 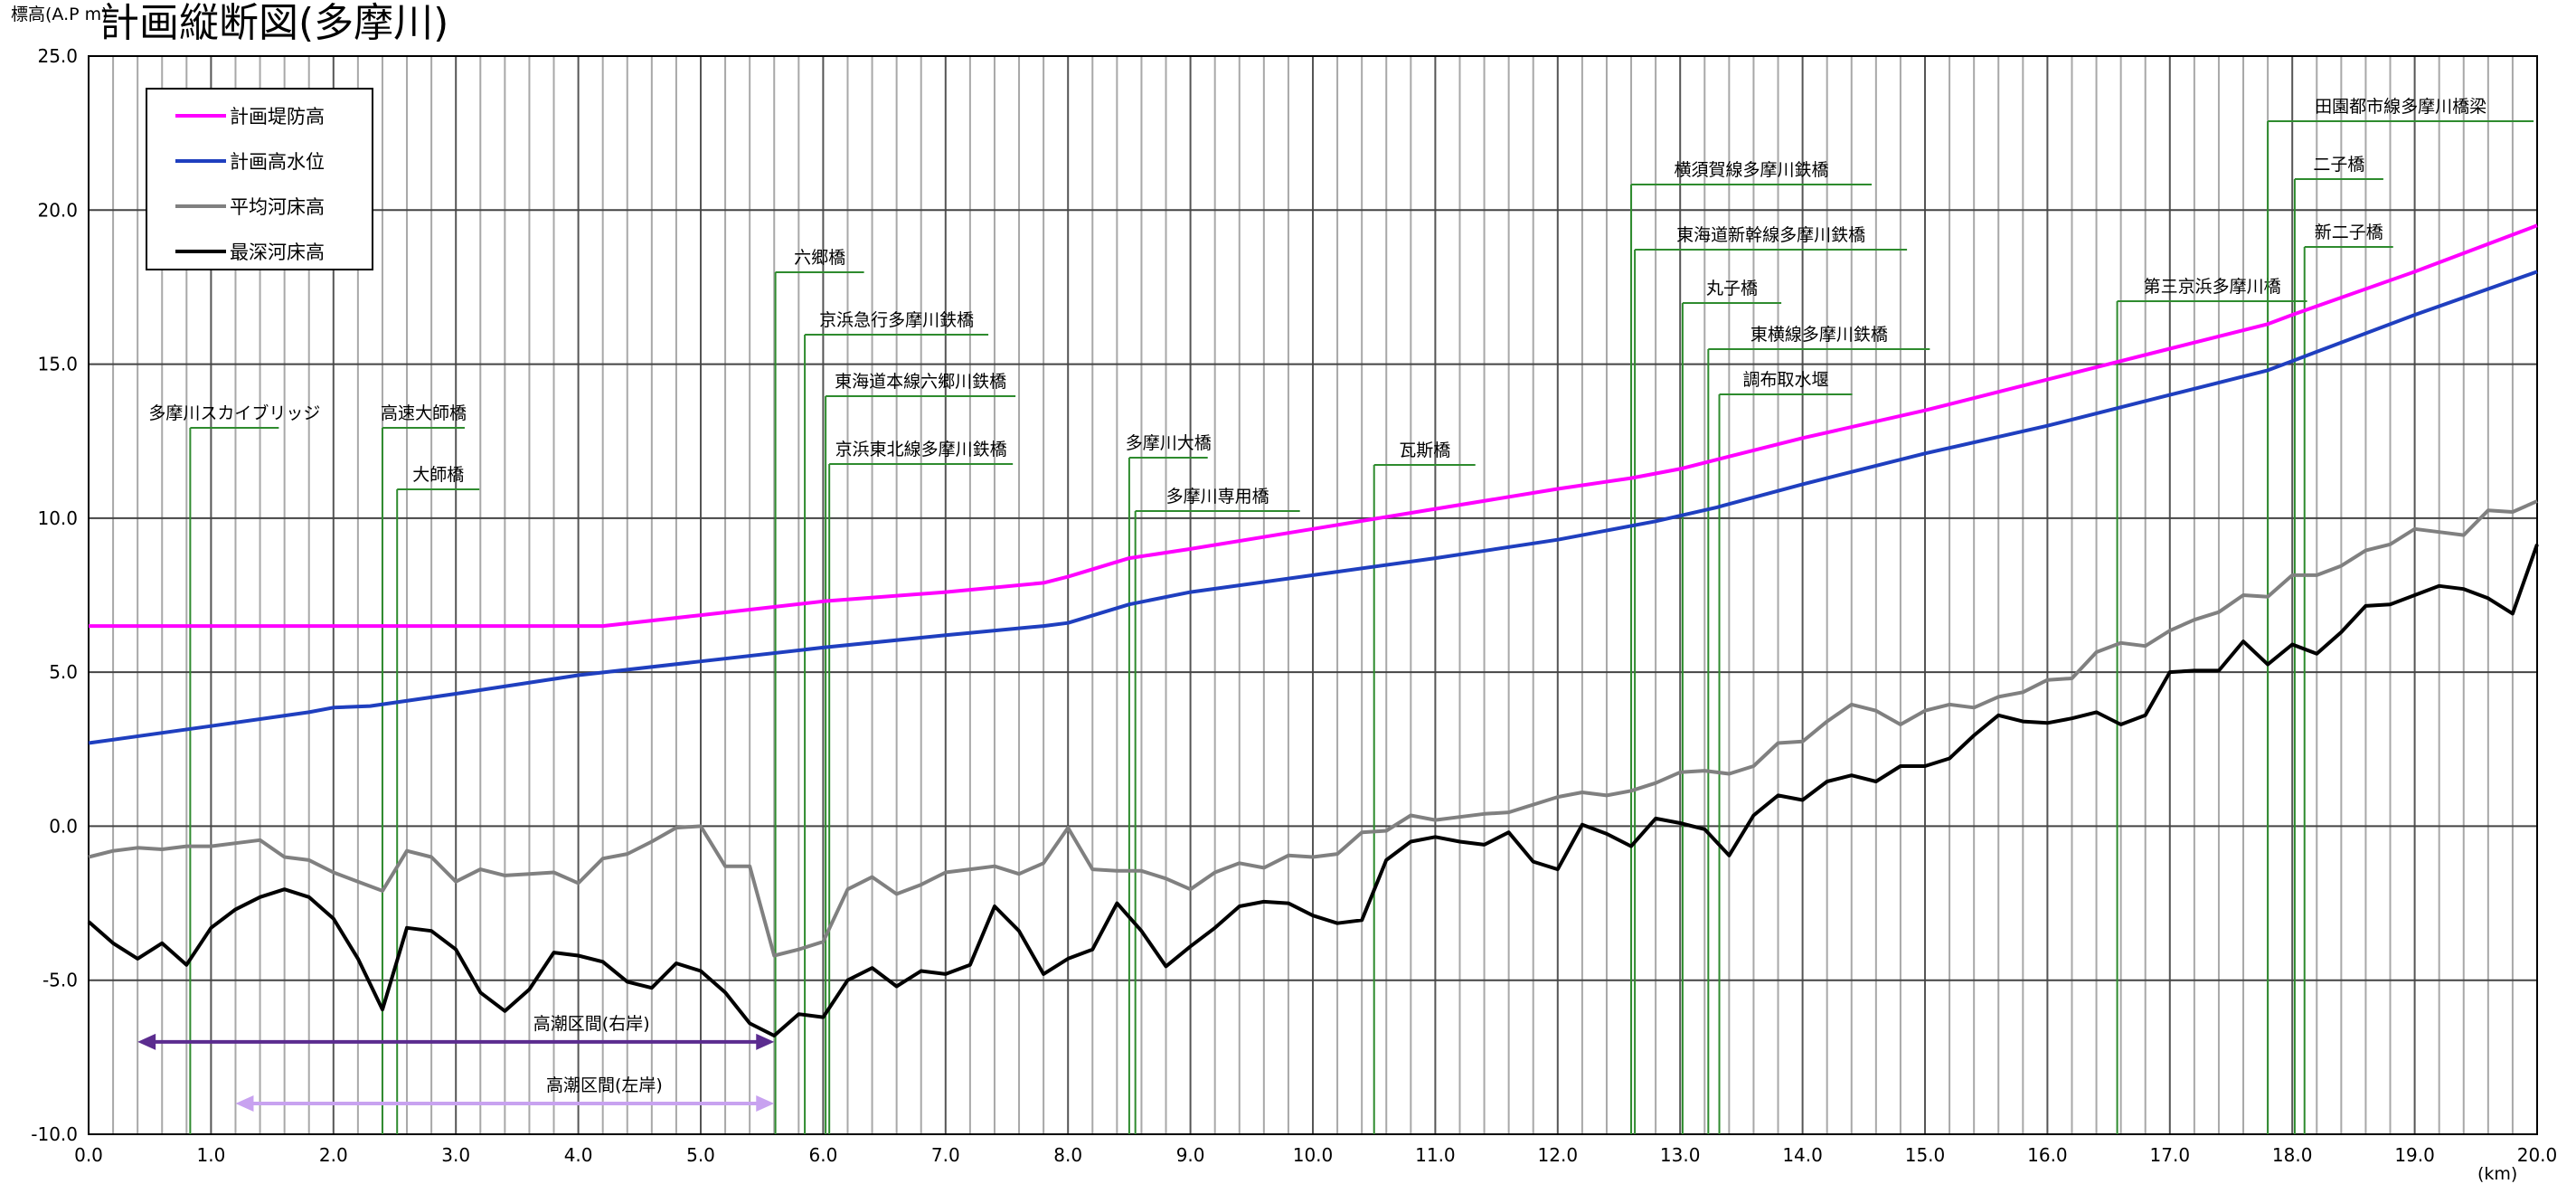 What do you see at coordinates (277, 252) in the screenshot?
I see `legend-label: 最深河床高` at bounding box center [277, 252].